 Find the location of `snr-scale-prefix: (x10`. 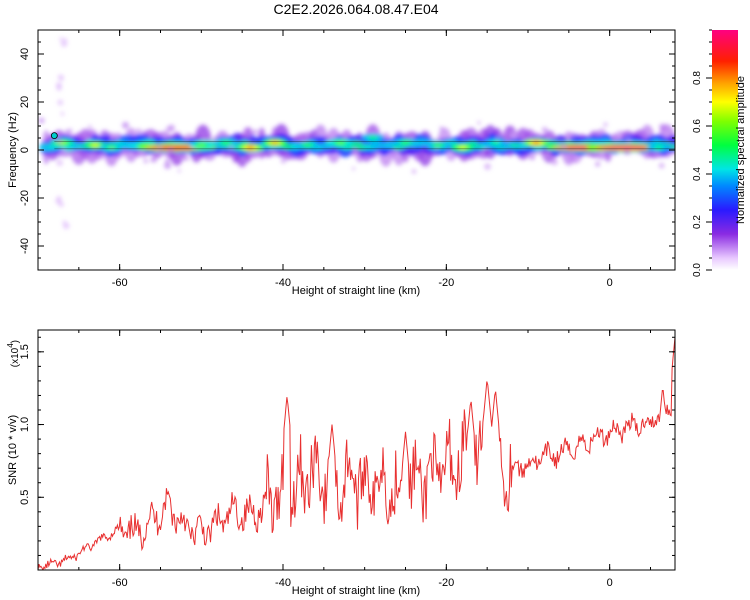

snr-scale-prefix: (x10 is located at coordinates (15, 357).